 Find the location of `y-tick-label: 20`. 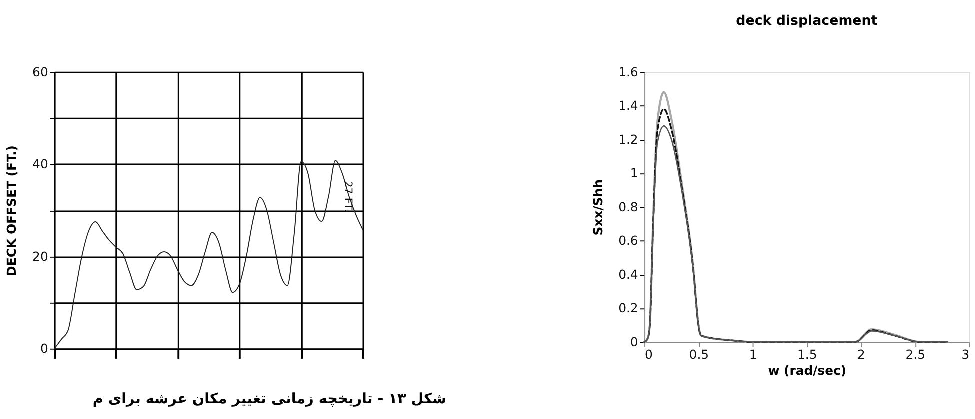

y-tick-label: 20 is located at coordinates (40, 256).